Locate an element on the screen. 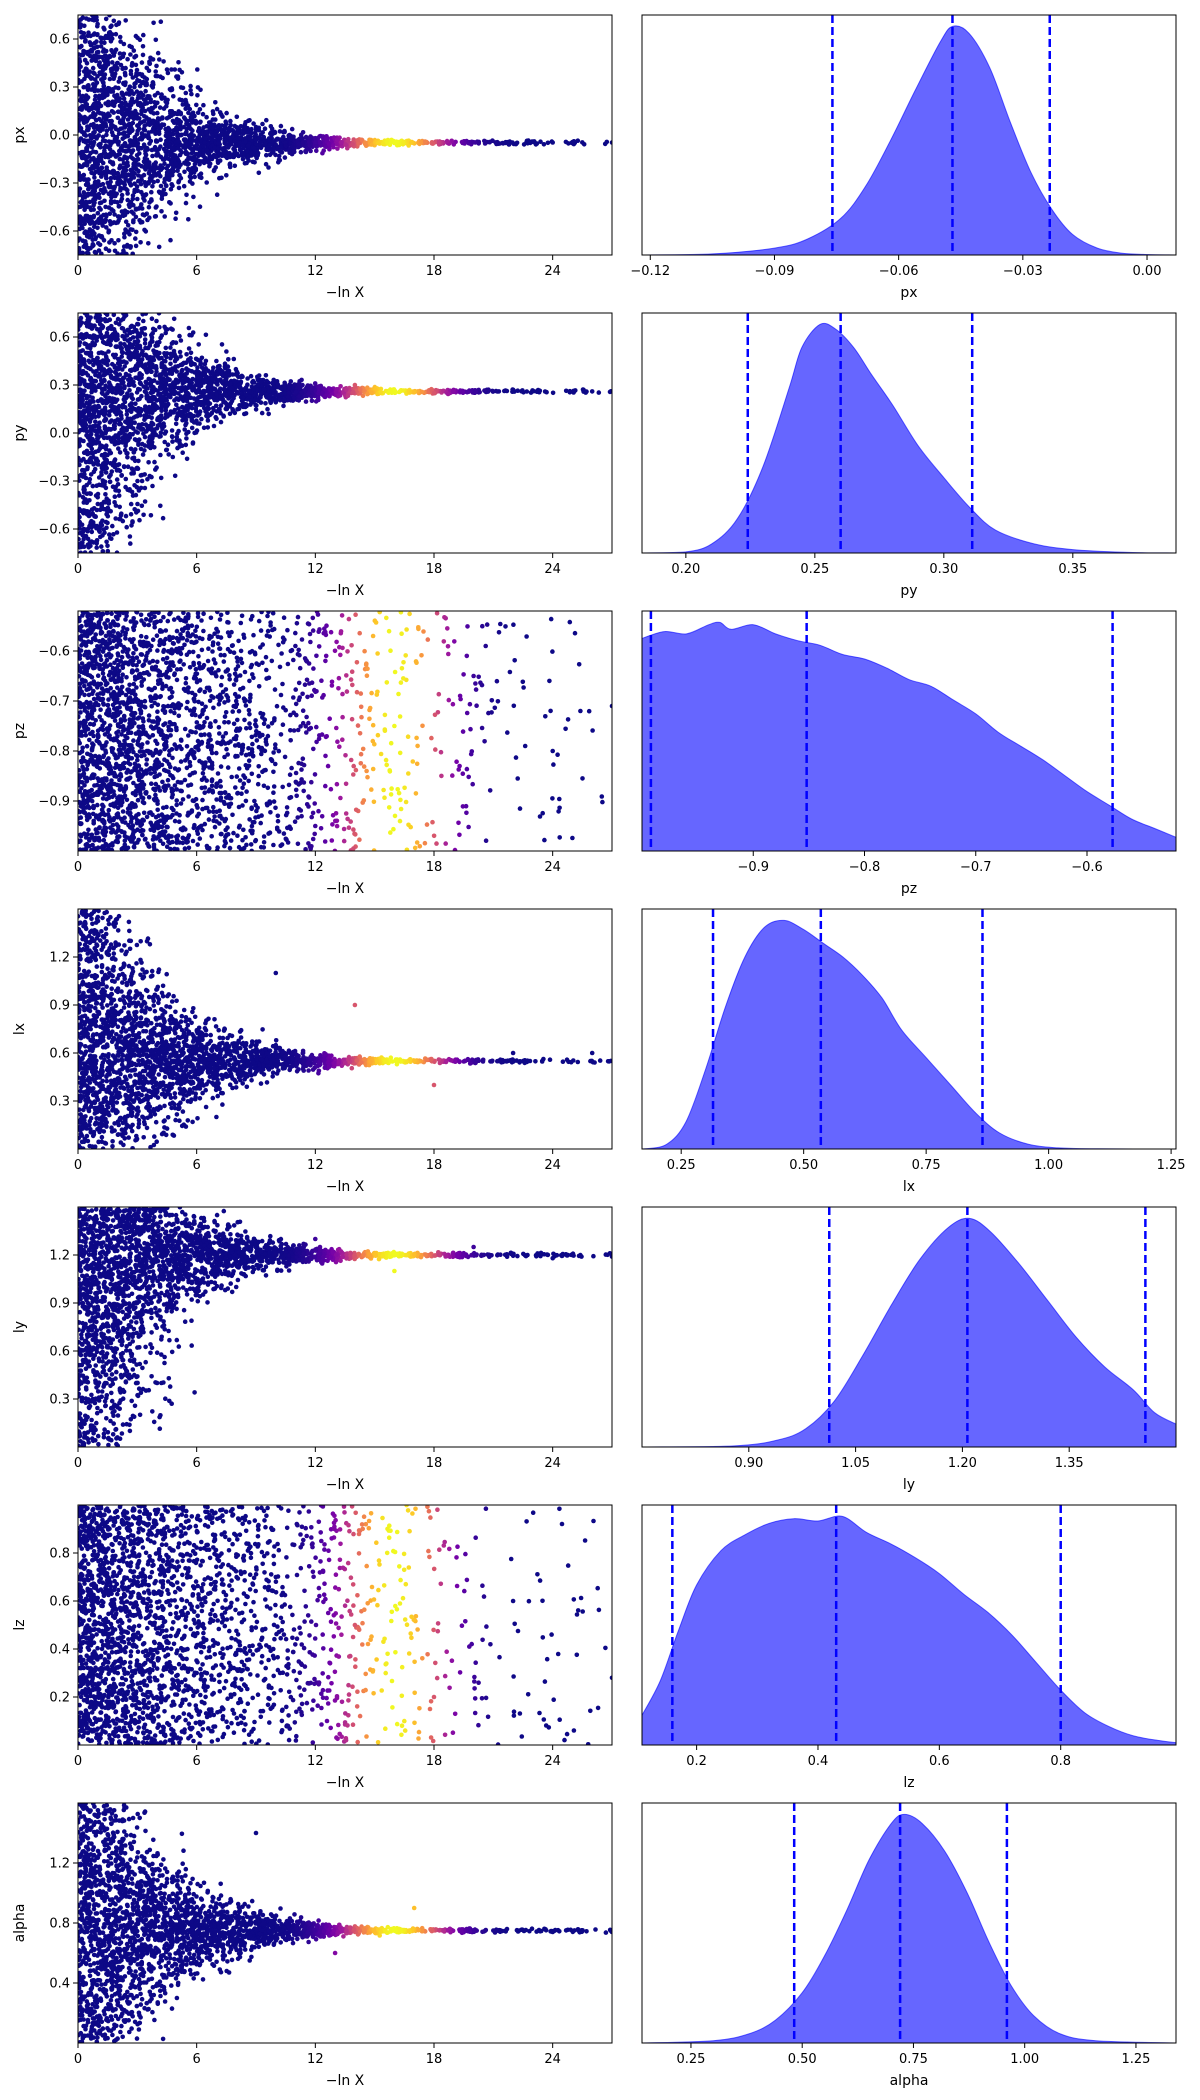  x-tick-label: 0.8 is located at coordinates (1060, 1761).